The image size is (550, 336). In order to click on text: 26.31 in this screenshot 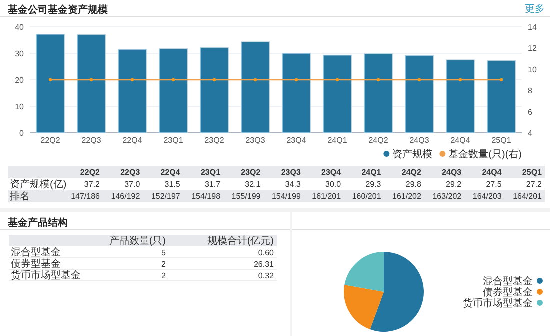, I will do `click(264, 264)`.